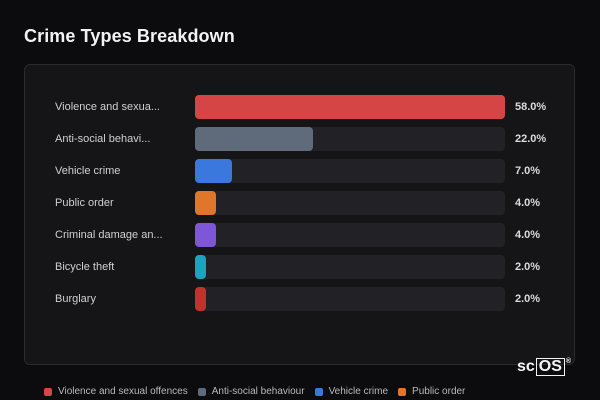 The width and height of the screenshot is (600, 400). Describe the element at coordinates (258, 391) in the screenshot. I see `legend-label: Anti-social behaviour` at that location.